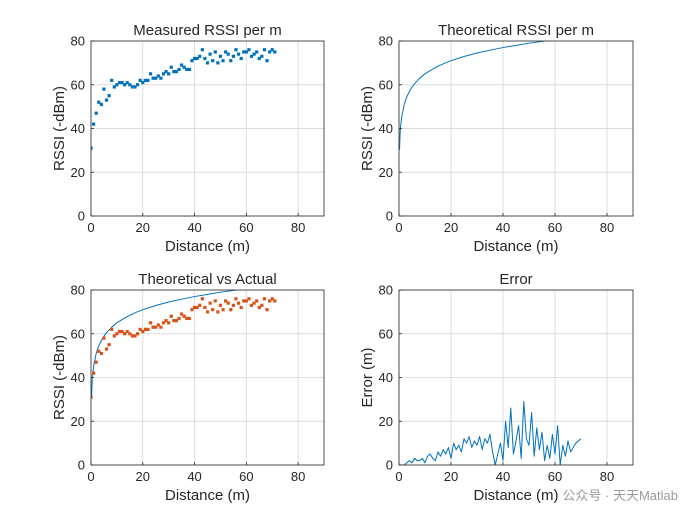 The height and width of the screenshot is (530, 700). I want to click on x-axis-label: Distance (m), so click(207, 246).